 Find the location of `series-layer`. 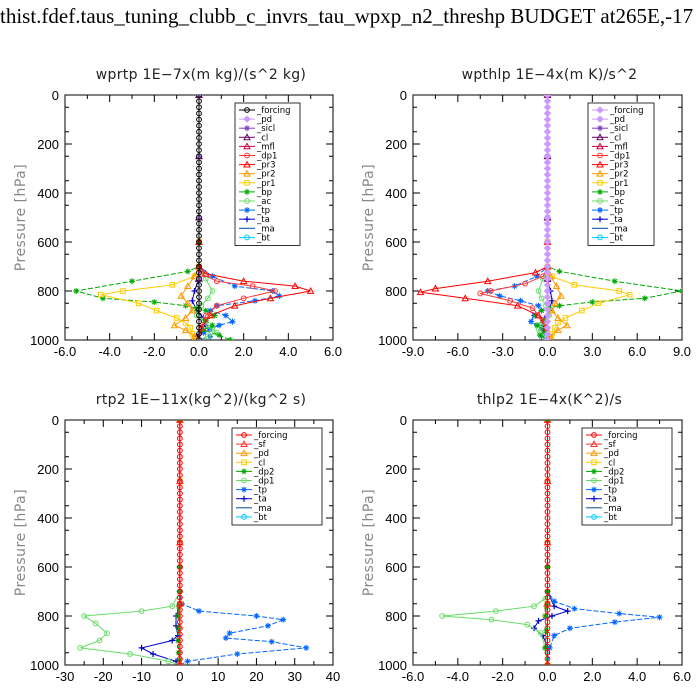

series-layer is located at coordinates (551, 542).